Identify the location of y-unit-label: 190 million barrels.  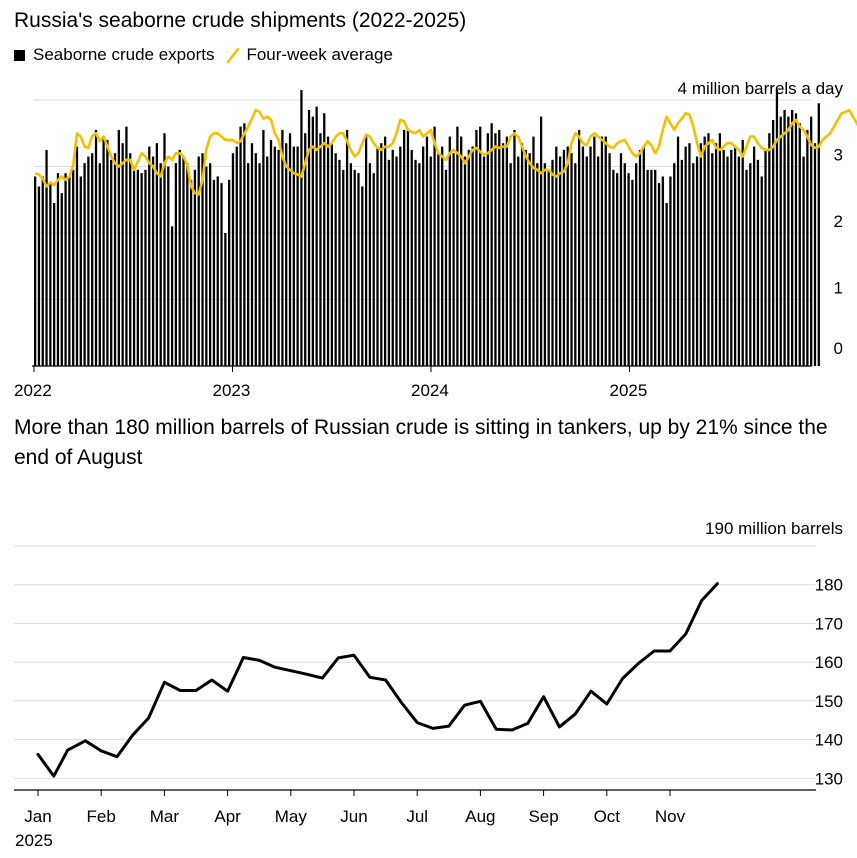
(774, 528).